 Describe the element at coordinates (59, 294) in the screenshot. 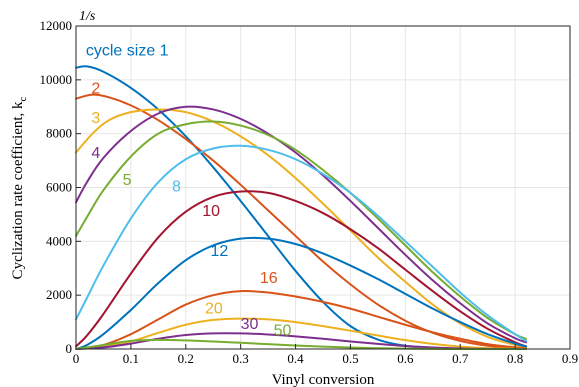

I see `y-tick-label: 2000` at that location.